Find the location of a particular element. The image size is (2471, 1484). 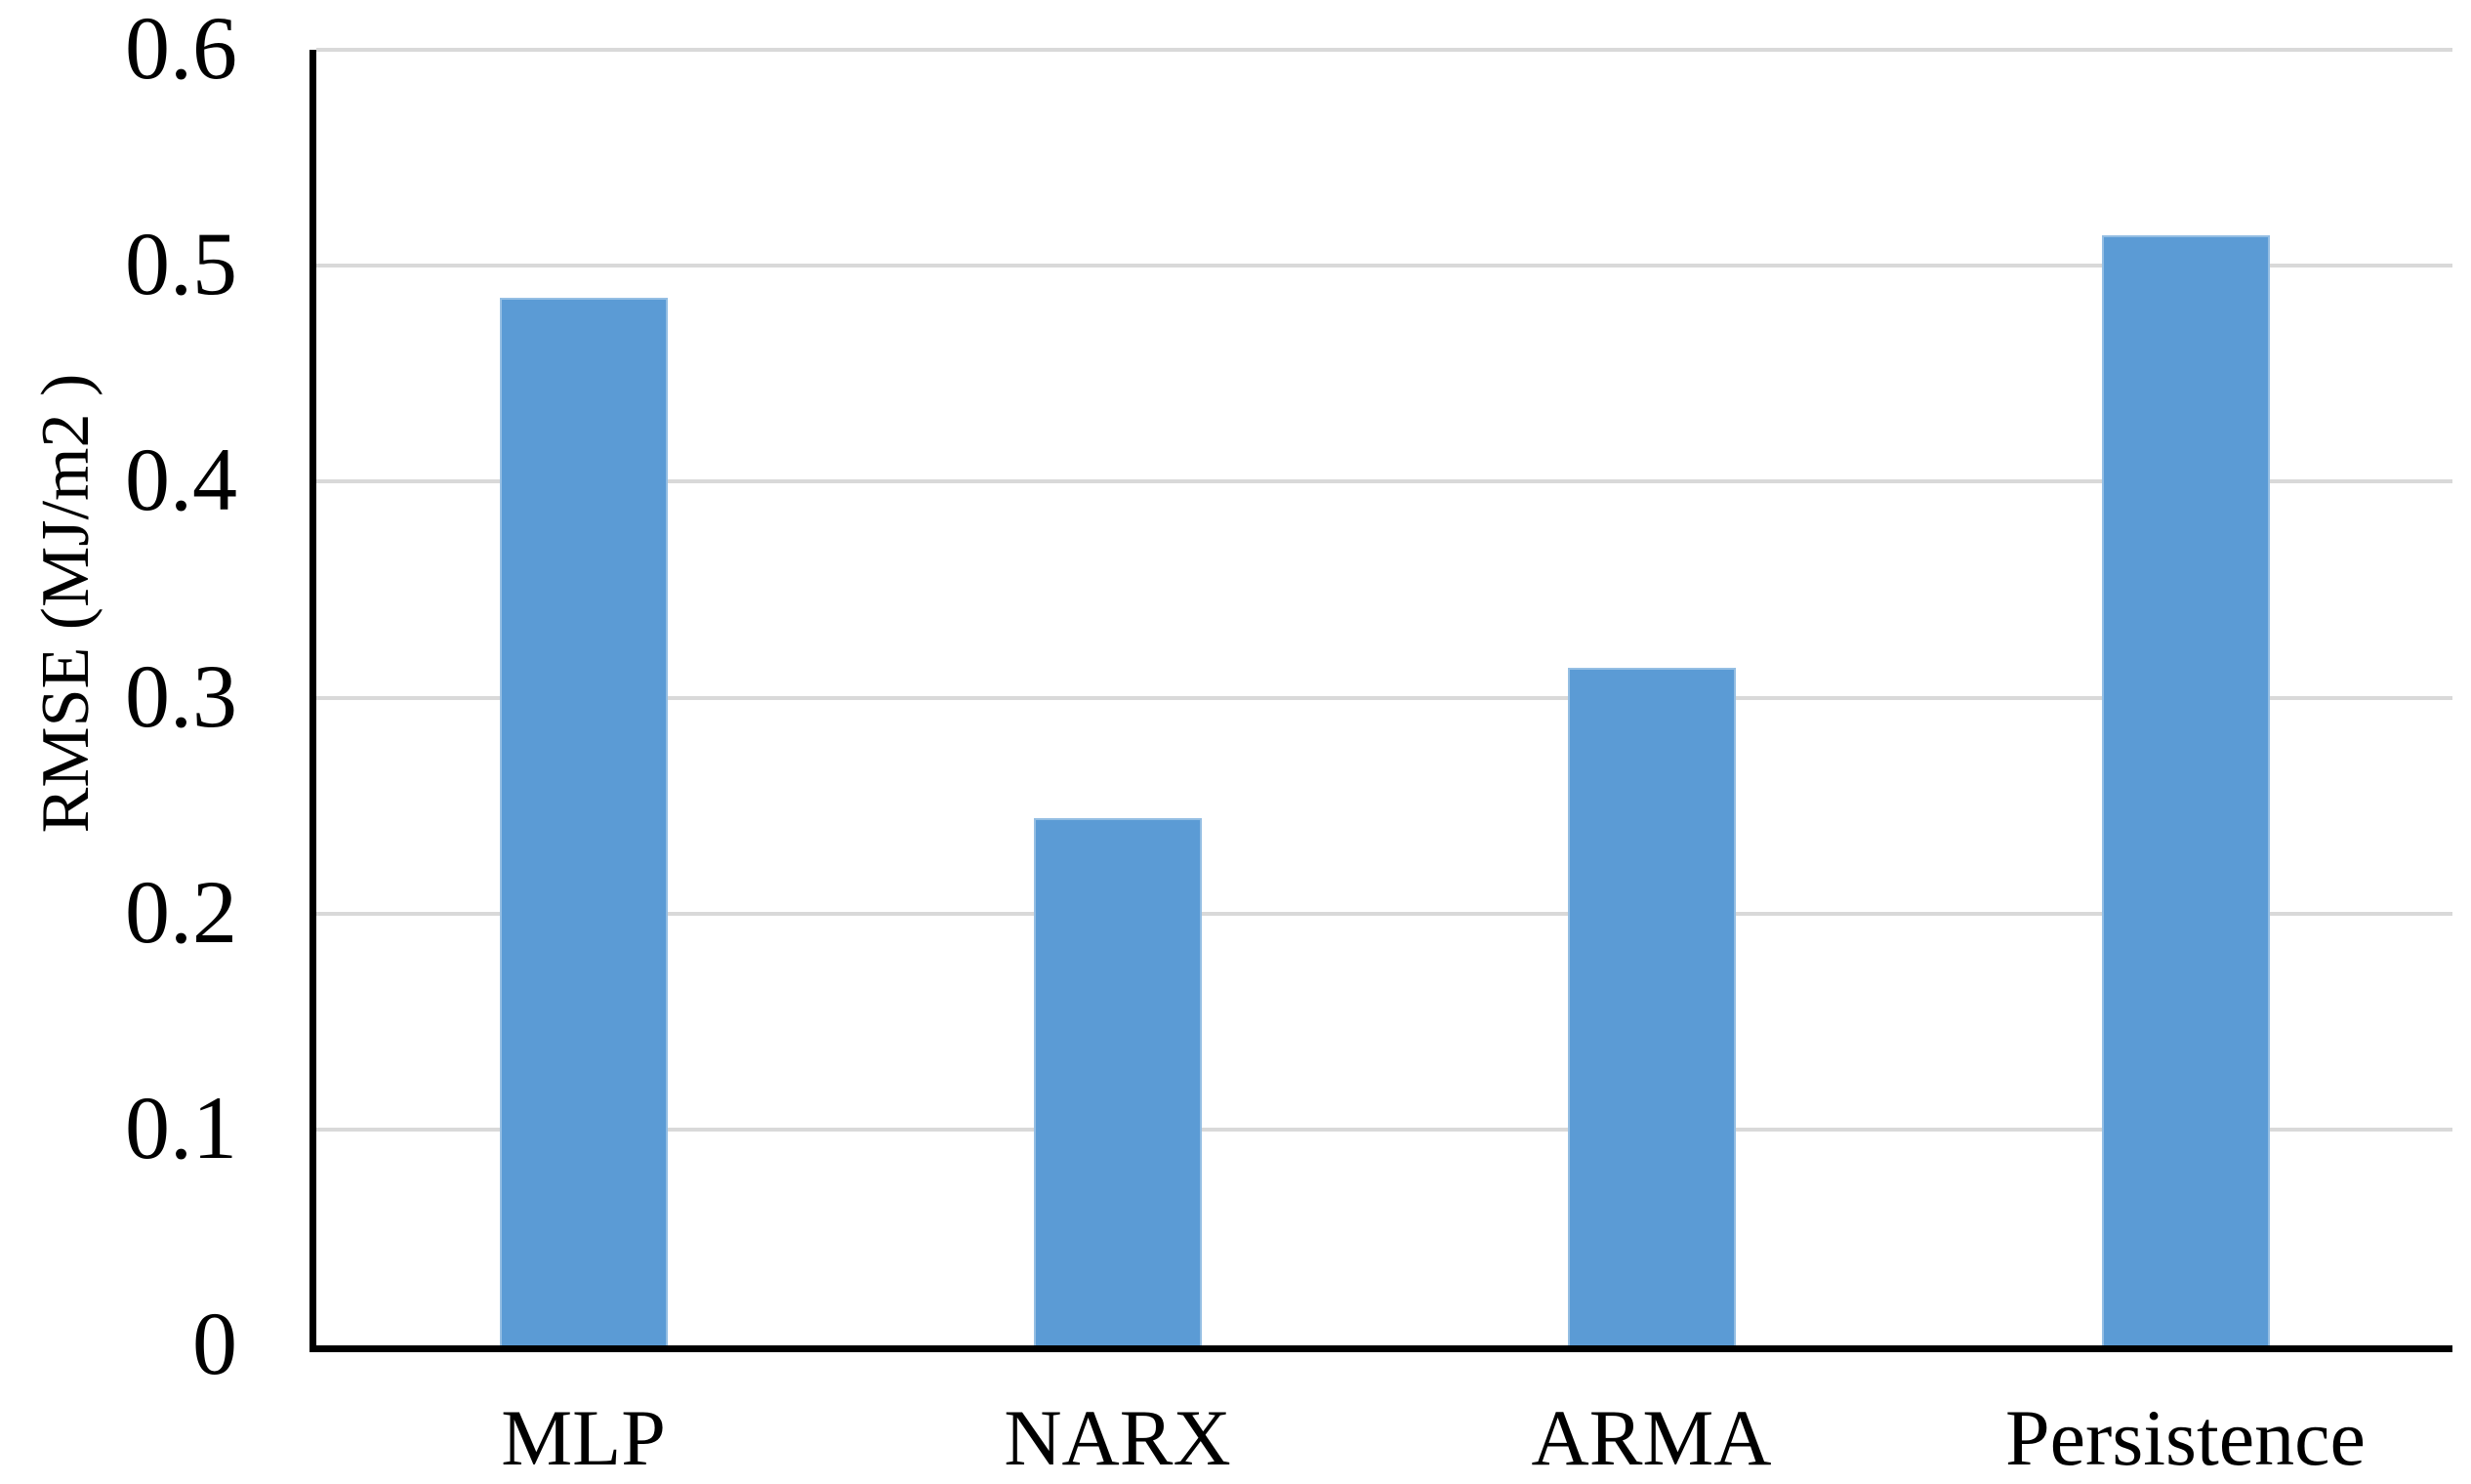

bar-mlp is located at coordinates (583, 822).